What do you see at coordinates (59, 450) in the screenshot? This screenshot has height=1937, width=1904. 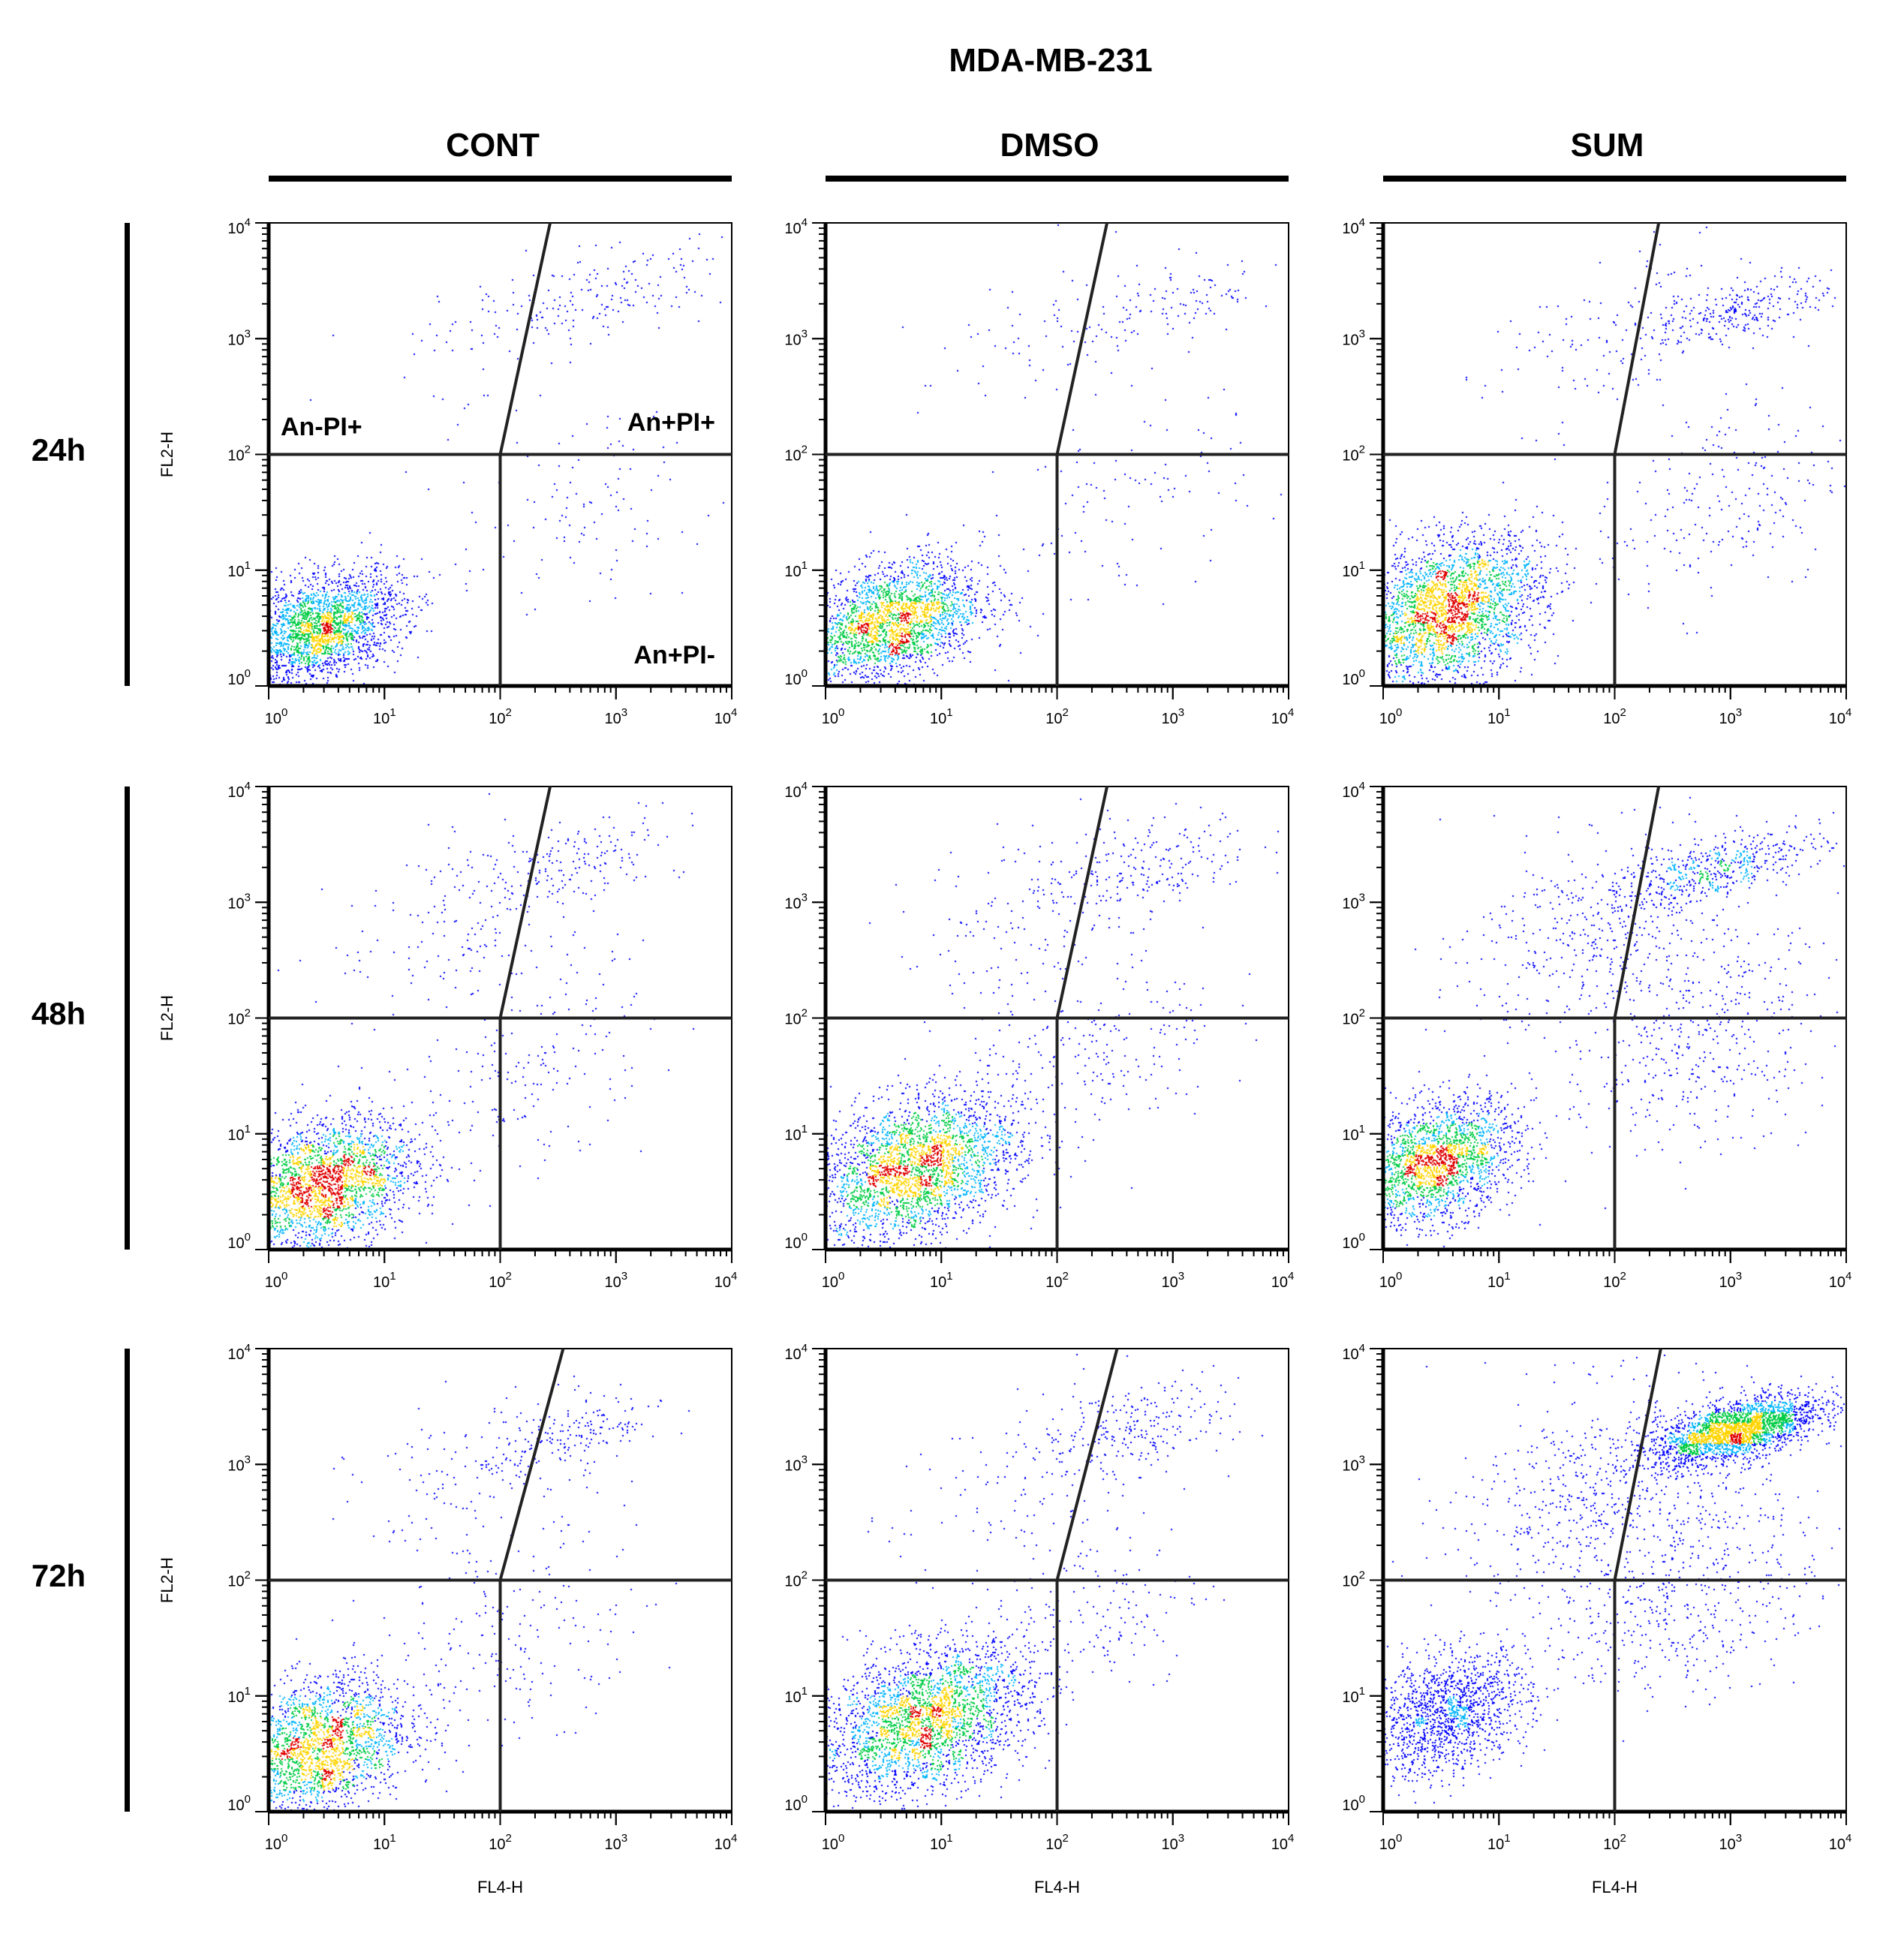 I see `row-header: 24h` at bounding box center [59, 450].